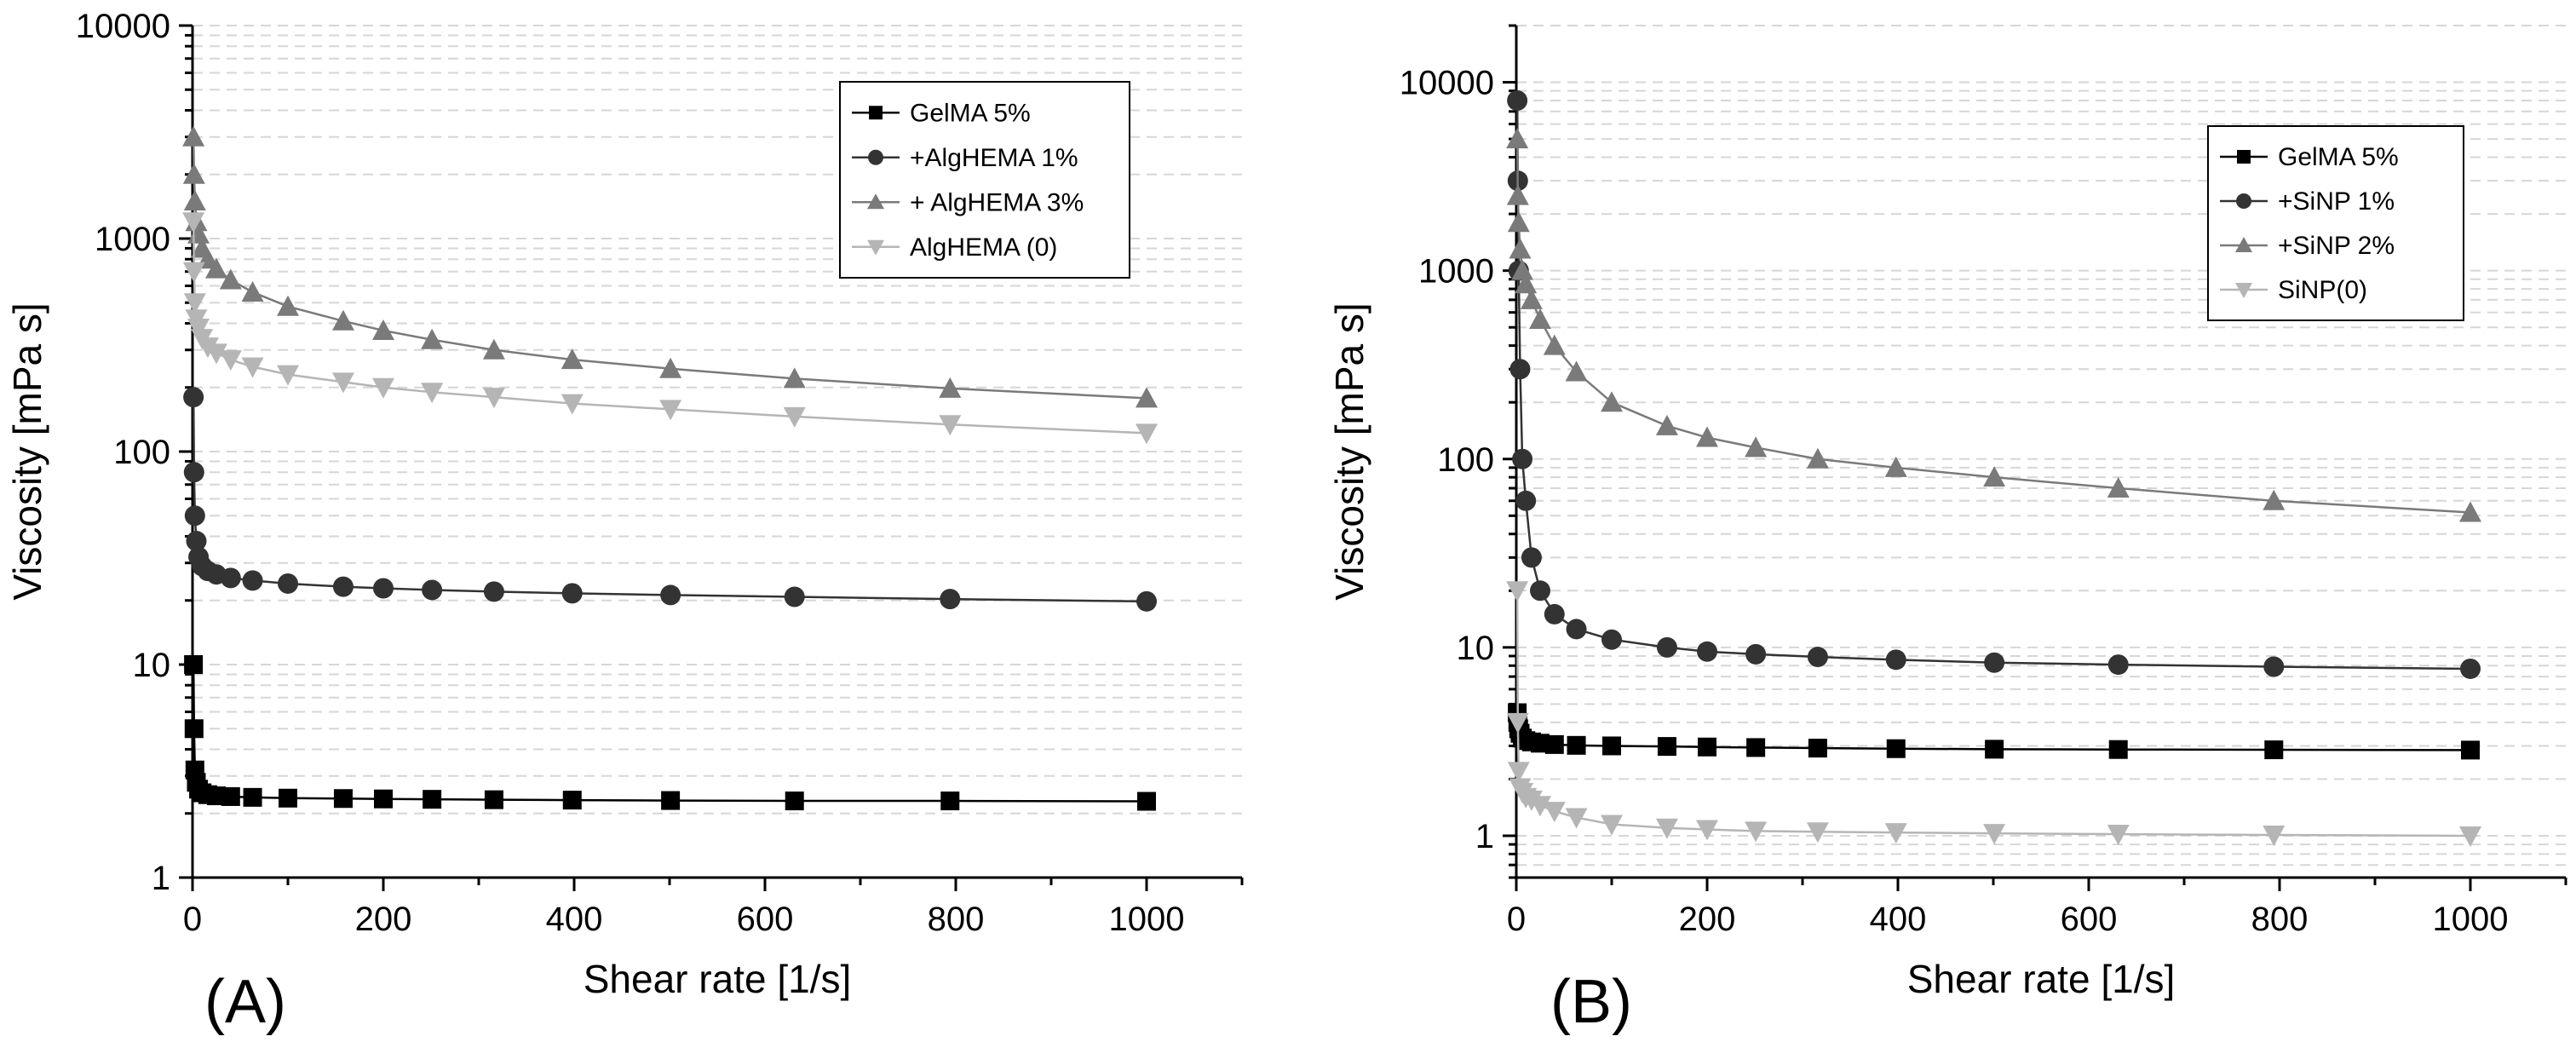 The height and width of the screenshot is (1042, 2576). I want to click on x-tick-label: 800, so click(2280, 920).